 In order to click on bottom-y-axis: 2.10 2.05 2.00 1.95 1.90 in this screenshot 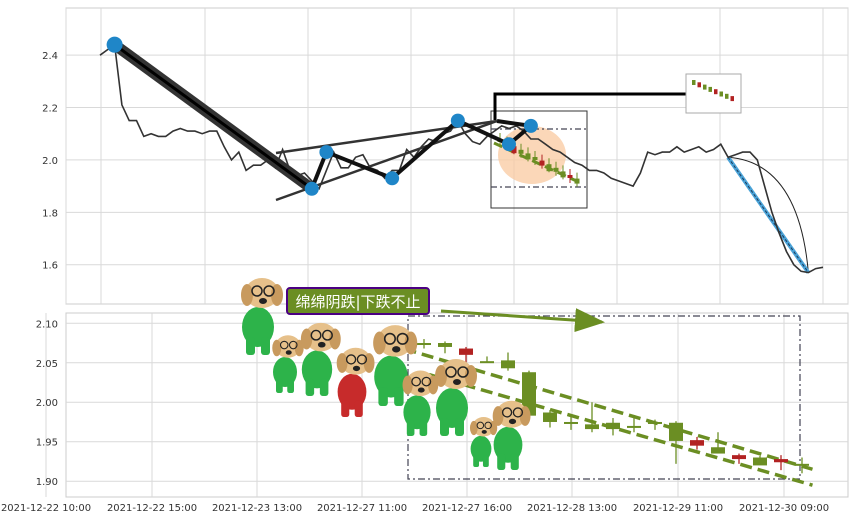, I will do `click(47, 403)`.